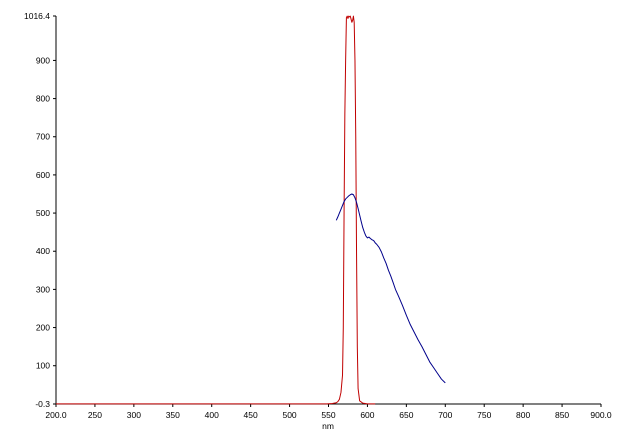 The width and height of the screenshot is (628, 441). What do you see at coordinates (367, 415) in the screenshot?
I see `x-tick-label: 600` at bounding box center [367, 415].